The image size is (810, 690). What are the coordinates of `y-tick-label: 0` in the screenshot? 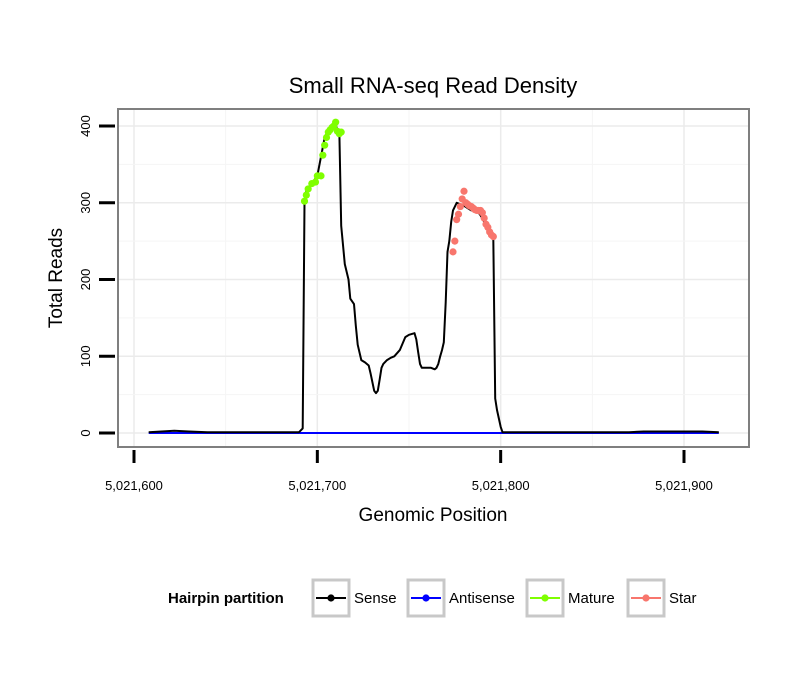 It's located at (85, 432).